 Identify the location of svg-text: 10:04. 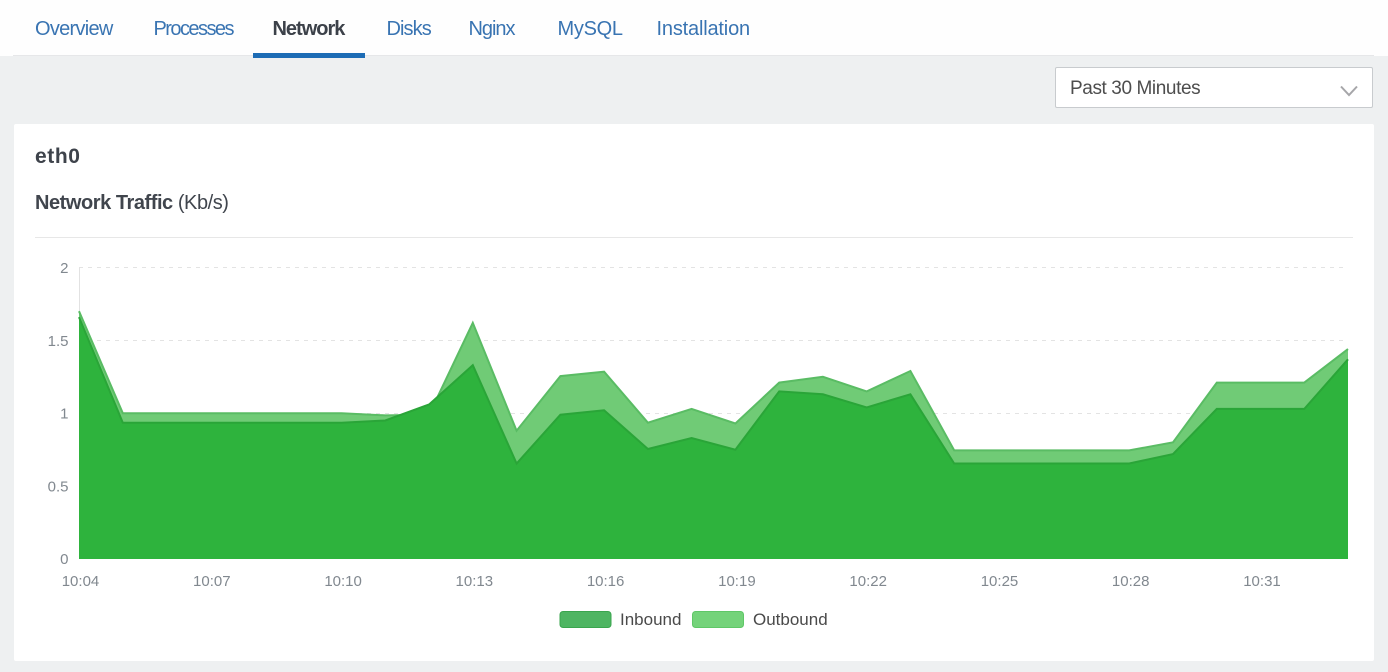
(81, 581).